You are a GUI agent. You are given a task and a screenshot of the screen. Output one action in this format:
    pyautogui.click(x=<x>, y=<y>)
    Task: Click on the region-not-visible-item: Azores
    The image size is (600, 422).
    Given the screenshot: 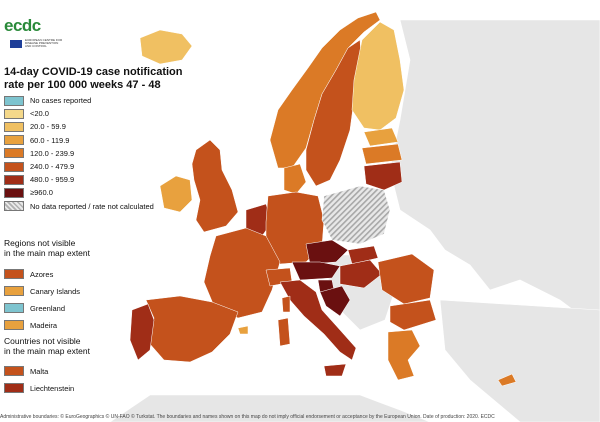 What is the action you would take?
    pyautogui.click(x=28, y=274)
    